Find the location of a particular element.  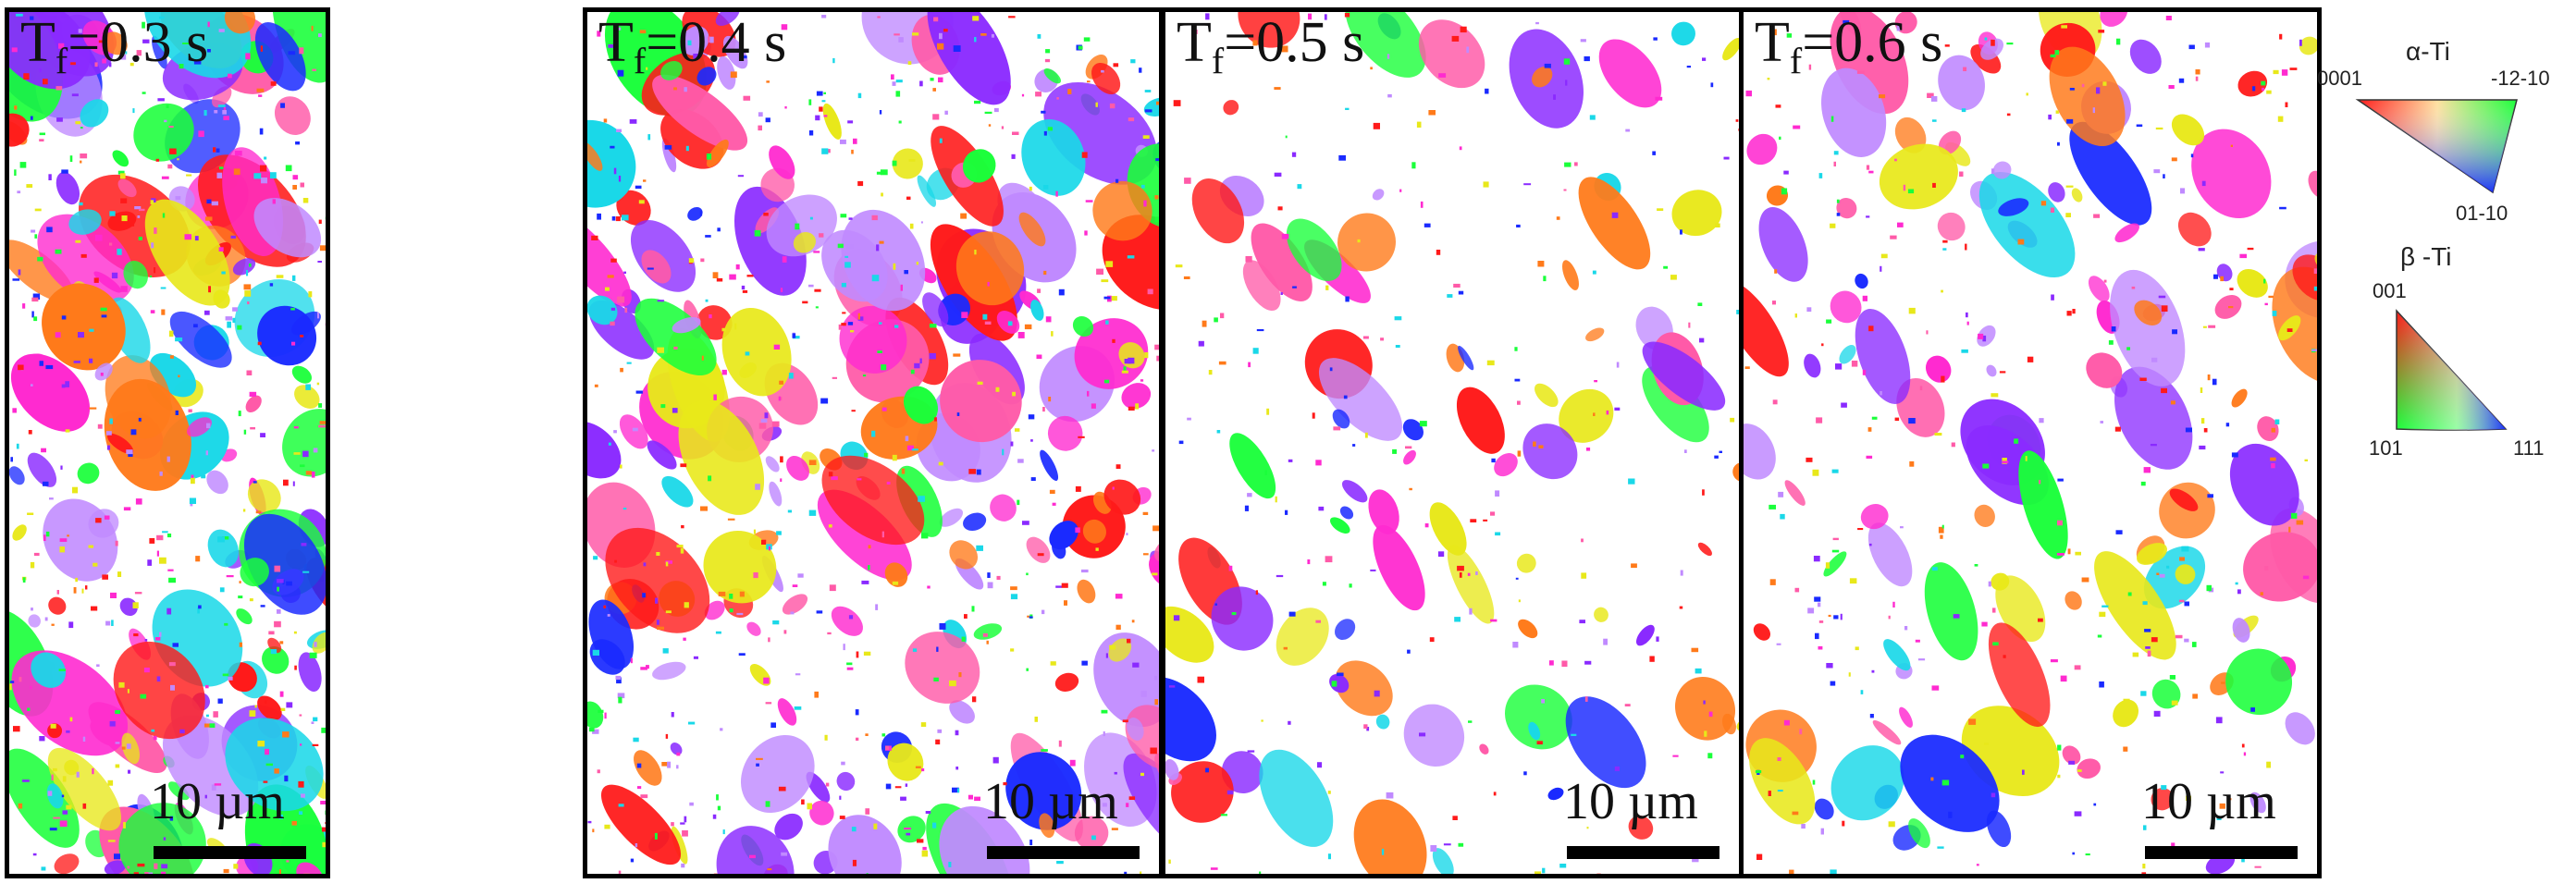

beta-corner-111: 111 is located at coordinates (2529, 448).